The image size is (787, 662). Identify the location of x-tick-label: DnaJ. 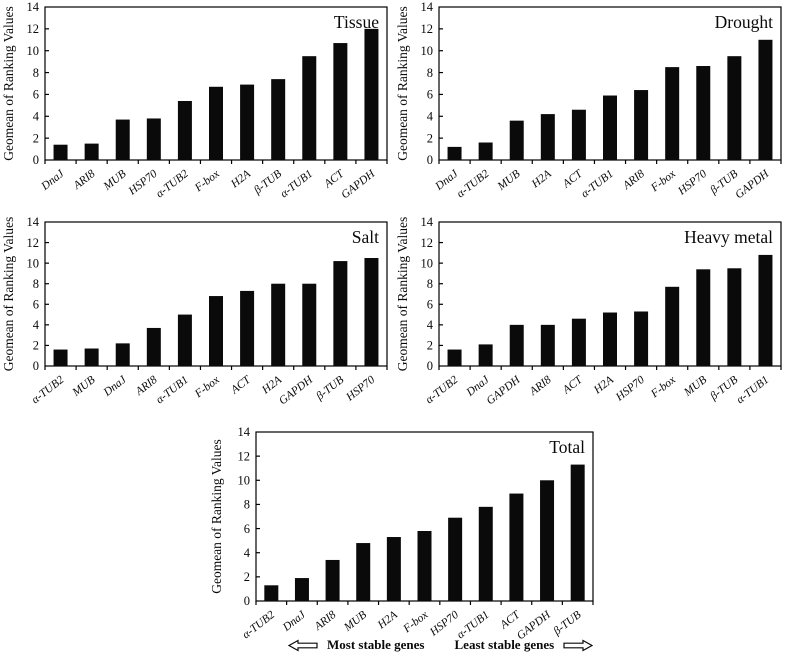
(294, 621).